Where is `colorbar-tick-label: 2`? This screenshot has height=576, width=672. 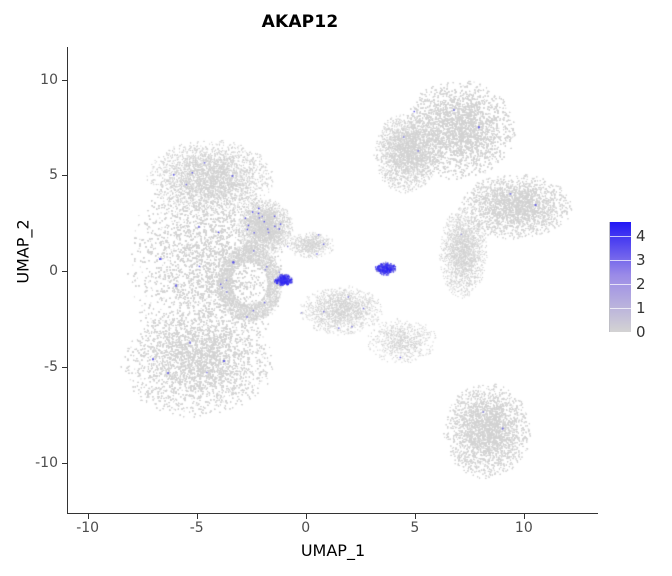 colorbar-tick-label: 2 is located at coordinates (641, 284).